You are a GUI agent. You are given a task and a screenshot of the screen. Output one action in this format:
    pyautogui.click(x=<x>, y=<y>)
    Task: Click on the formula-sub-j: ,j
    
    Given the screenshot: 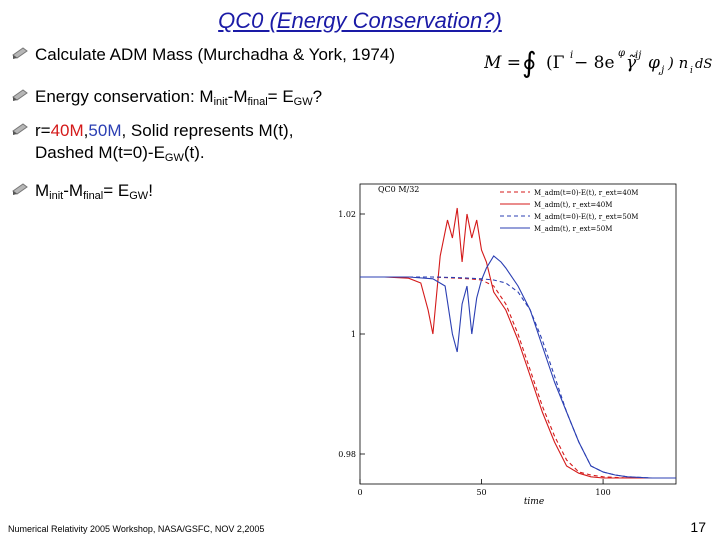 What is the action you would take?
    pyautogui.click(x=661, y=70)
    